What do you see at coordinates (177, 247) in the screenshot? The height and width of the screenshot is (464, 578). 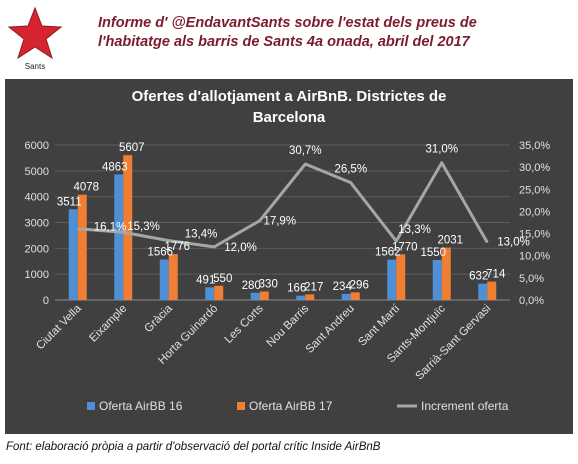 I see `bar-data-label: 1776` at bounding box center [177, 247].